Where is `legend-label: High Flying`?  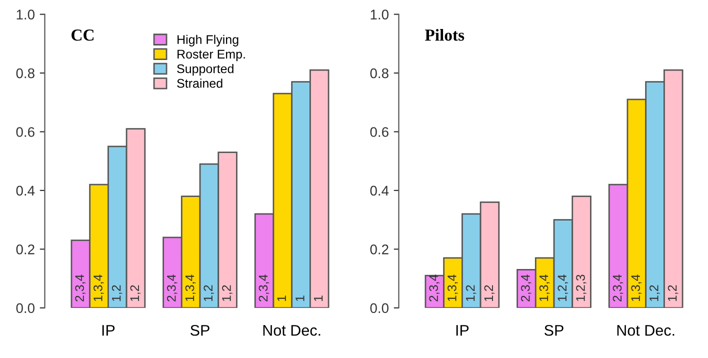 legend-label: High Flying is located at coordinates (208, 40).